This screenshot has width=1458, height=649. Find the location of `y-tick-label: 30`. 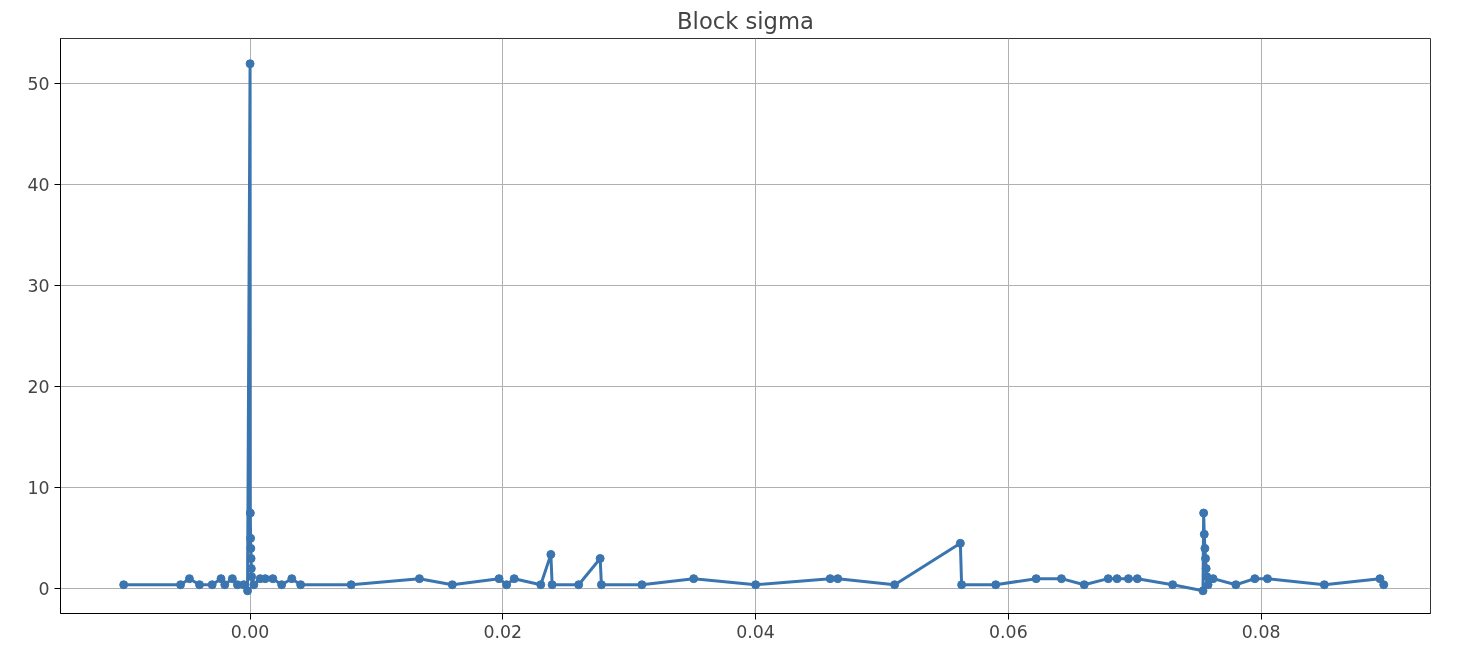

y-tick-label: 30 is located at coordinates (38, 286).